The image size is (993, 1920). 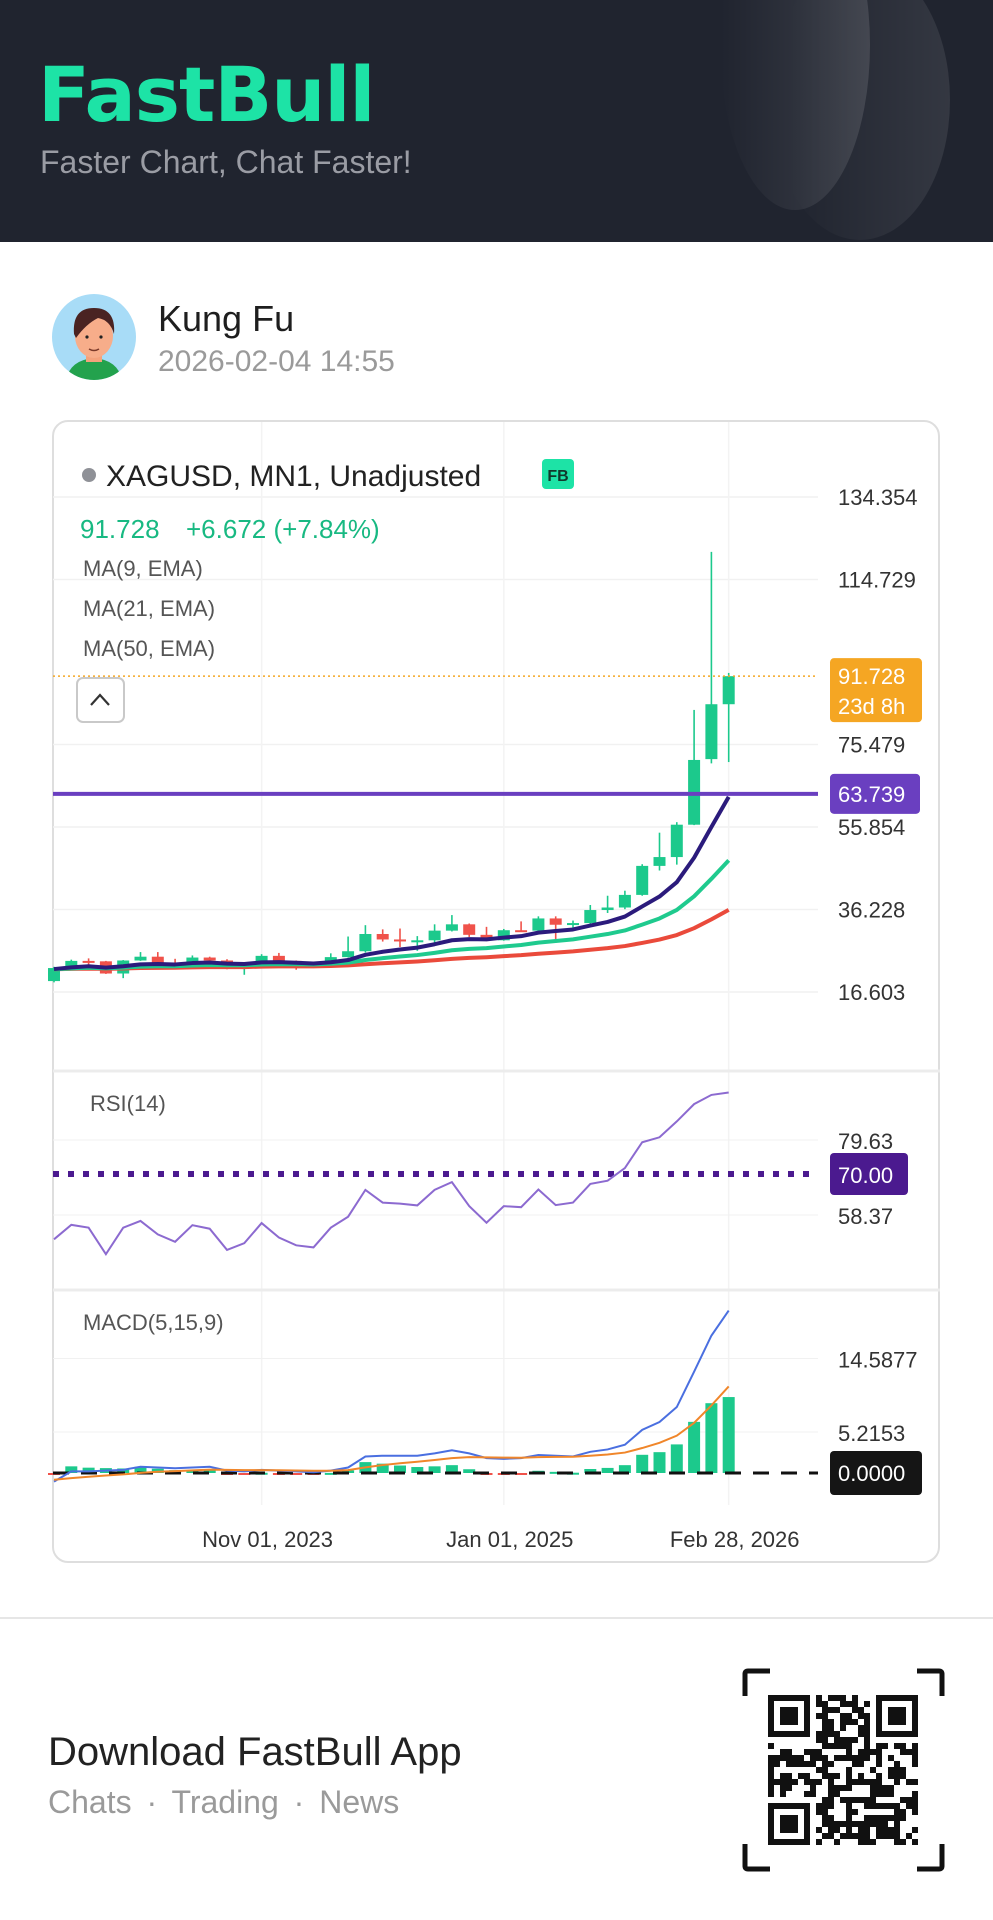 What do you see at coordinates (90, 1802) in the screenshot?
I see `feature-chats: Chats` at bounding box center [90, 1802].